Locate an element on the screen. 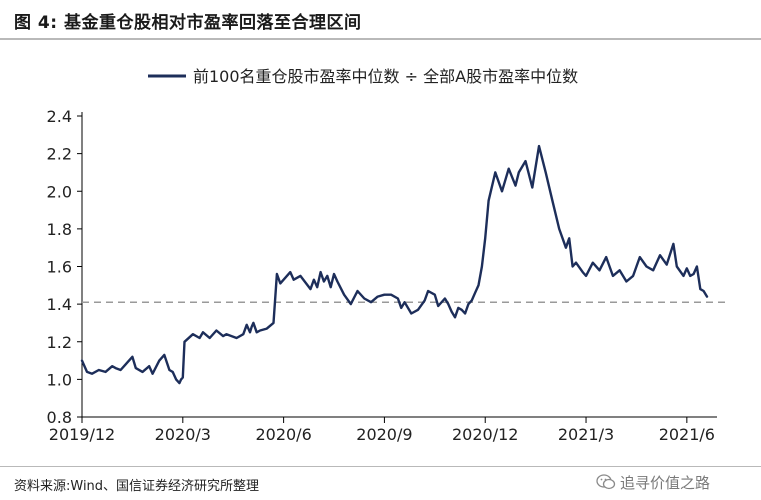 The height and width of the screenshot is (500, 761). y-tick-label: 2.0 is located at coordinates (59, 191).